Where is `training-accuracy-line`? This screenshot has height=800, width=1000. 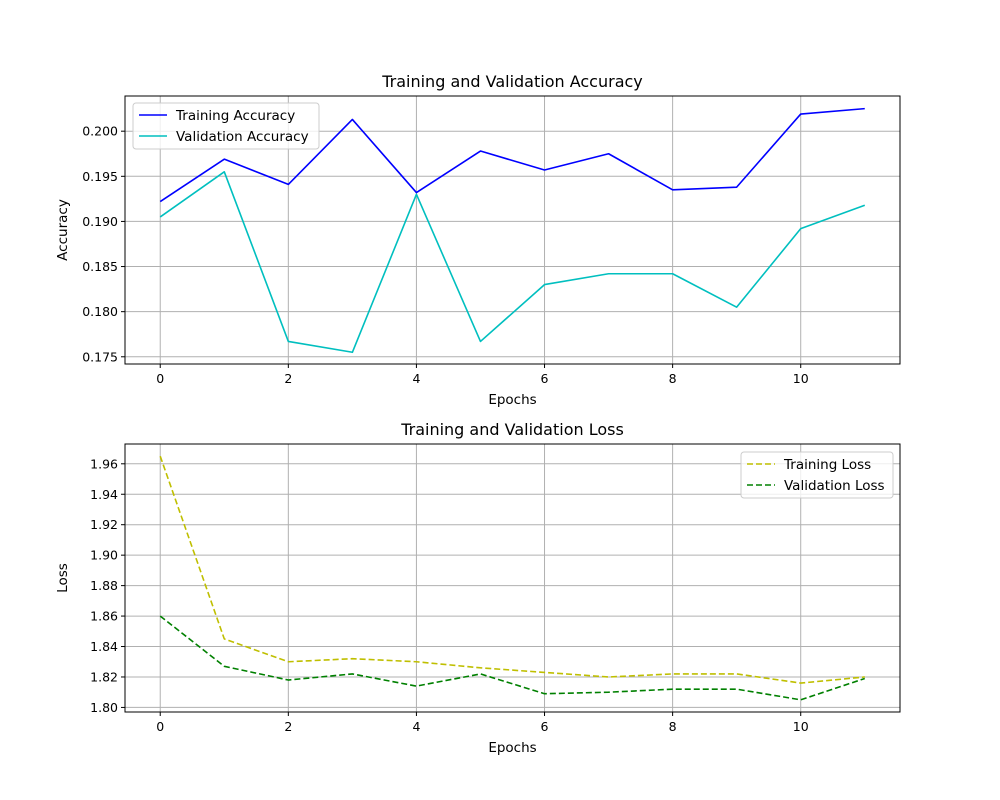 training-accuracy-line is located at coordinates (512, 155).